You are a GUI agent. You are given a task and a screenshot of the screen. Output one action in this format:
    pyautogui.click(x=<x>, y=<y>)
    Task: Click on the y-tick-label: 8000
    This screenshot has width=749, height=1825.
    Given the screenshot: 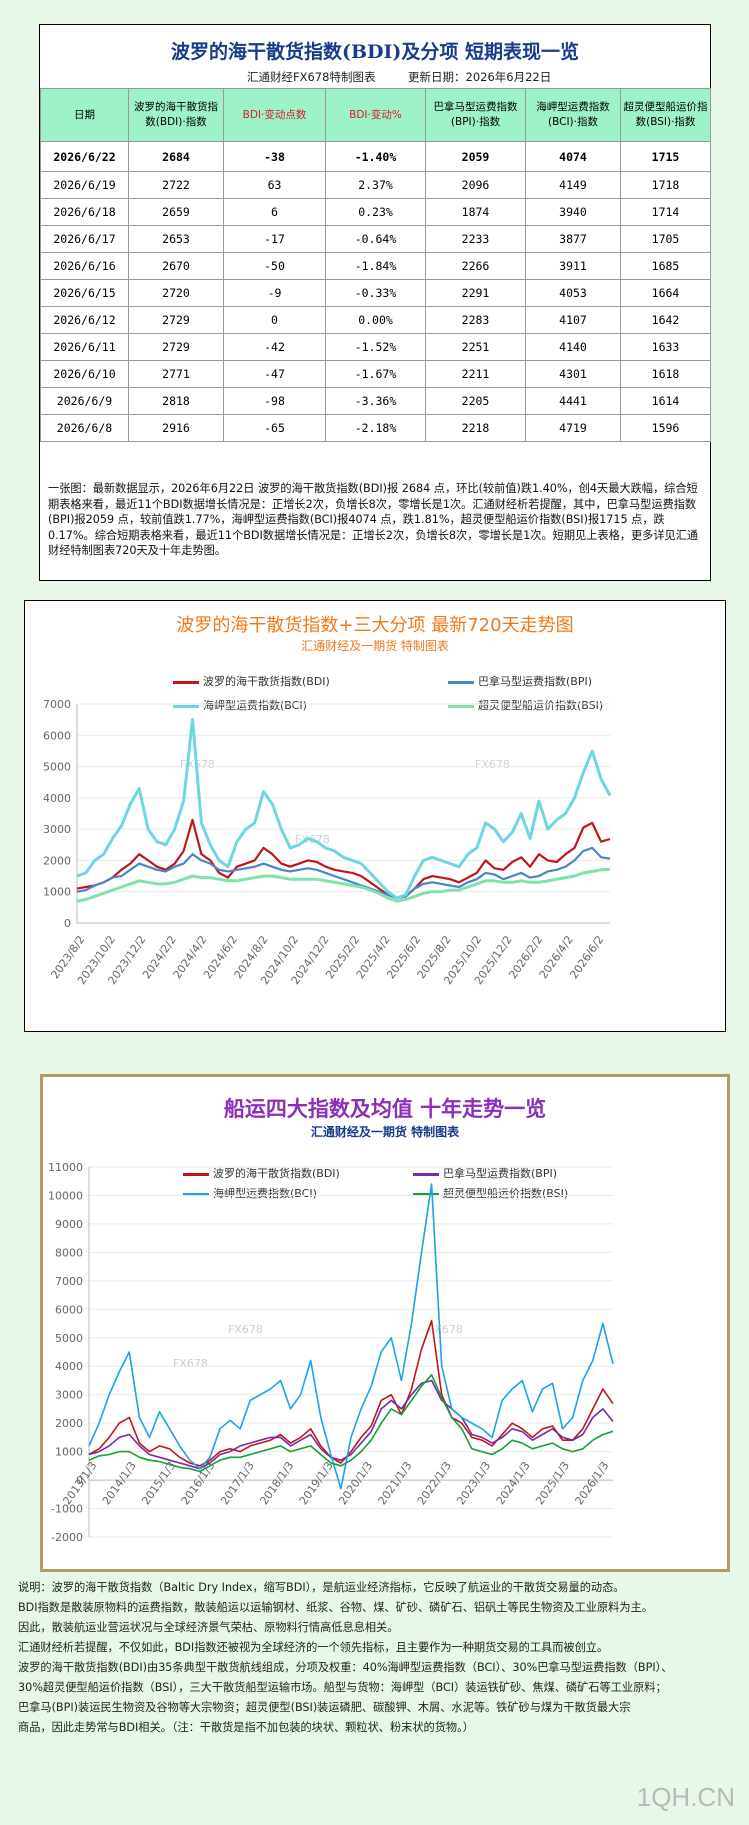 What is the action you would take?
    pyautogui.click(x=69, y=1252)
    